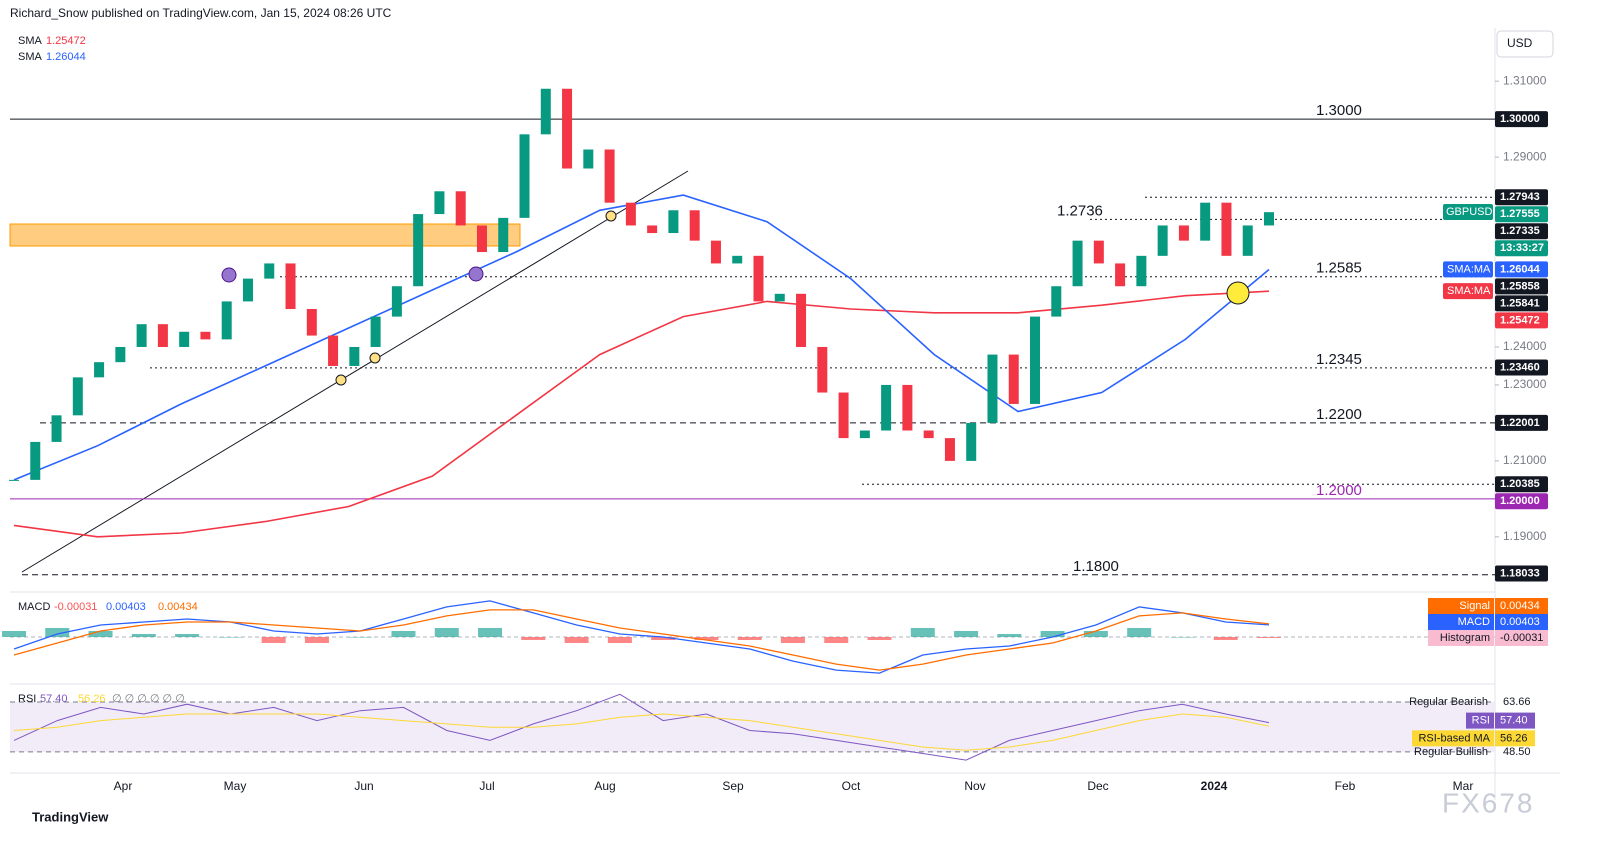 The height and width of the screenshot is (857, 1610). Describe the element at coordinates (1520, 501) in the screenshot. I see `price-label: 1.20000` at that location.